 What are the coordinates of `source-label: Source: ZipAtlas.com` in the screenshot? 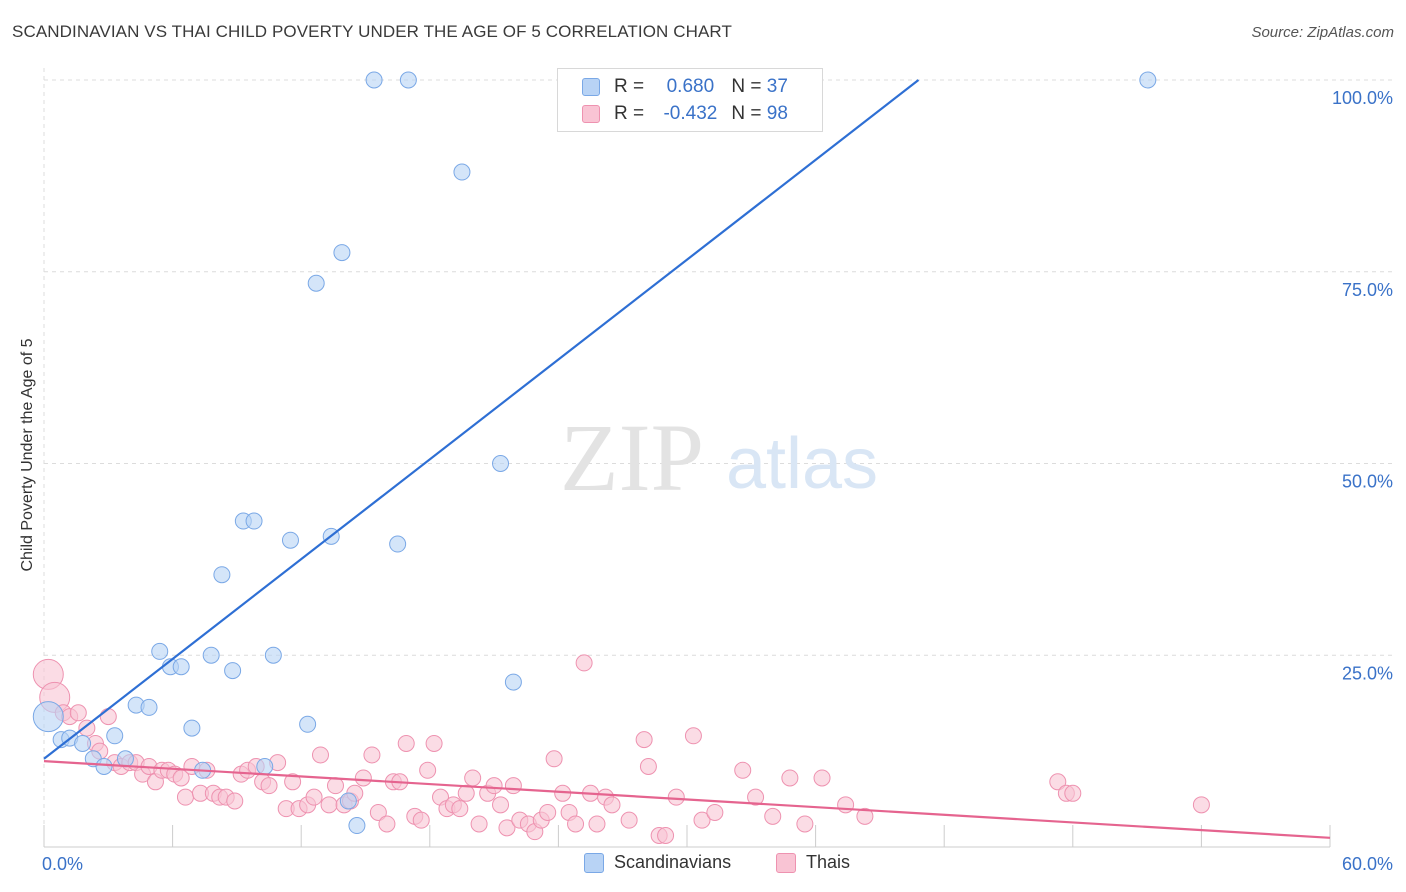 It's located at (1322, 32).